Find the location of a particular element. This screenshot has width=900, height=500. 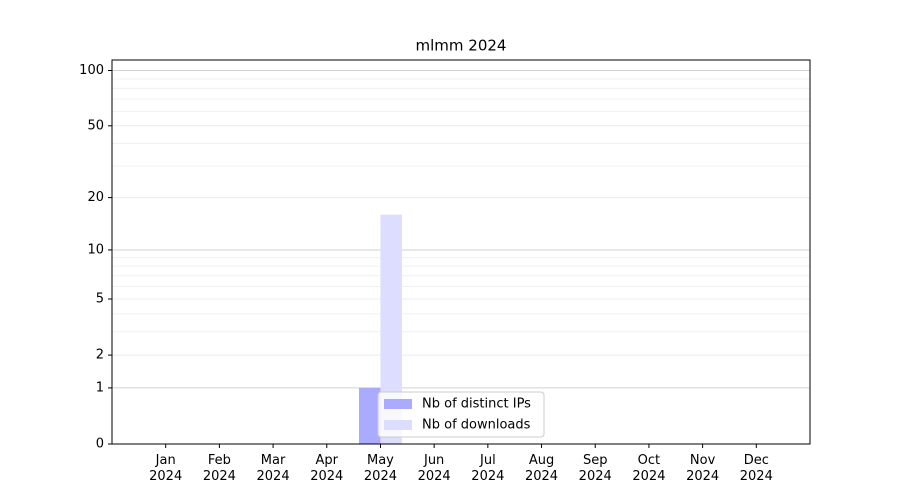

x-tick-label: Dec 2024 is located at coordinates (756, 468).